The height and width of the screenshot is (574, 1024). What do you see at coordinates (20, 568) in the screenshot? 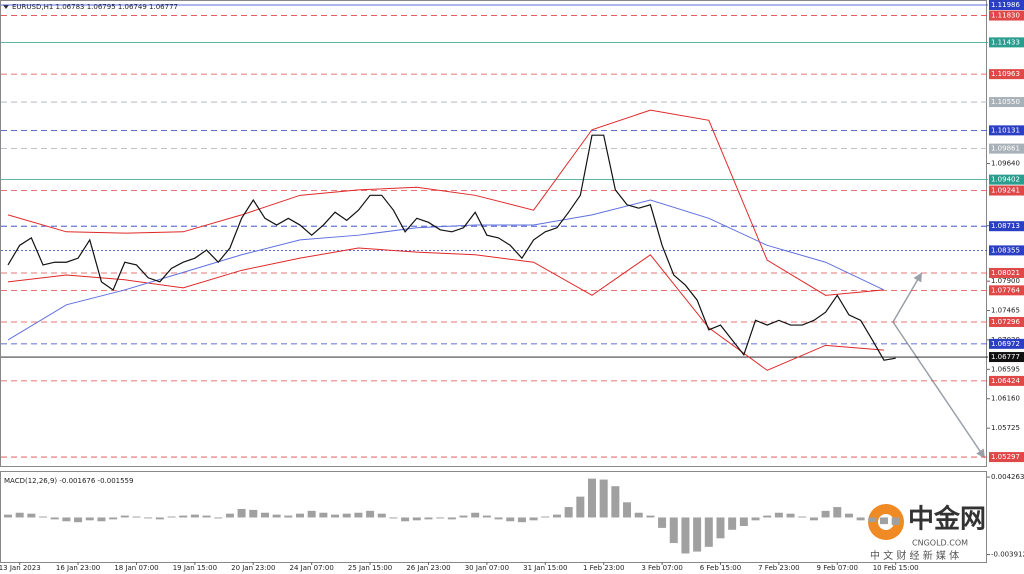
I see `x-tick-label: 13 Jan 2023` at bounding box center [20, 568].